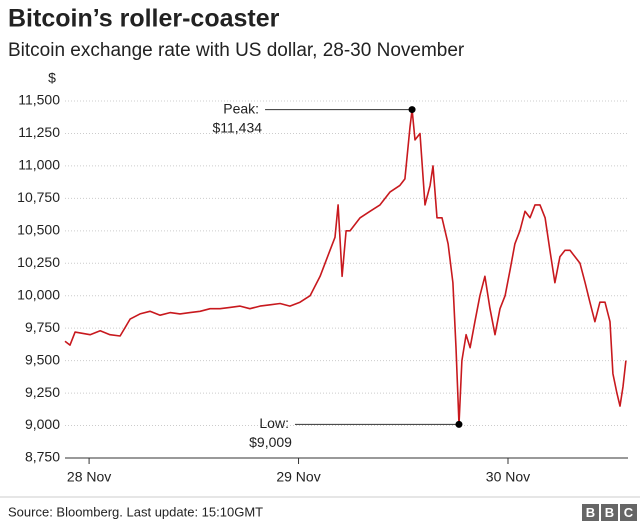 The width and height of the screenshot is (640, 532). What do you see at coordinates (52, 78) in the screenshot?
I see `y-unit: $` at bounding box center [52, 78].